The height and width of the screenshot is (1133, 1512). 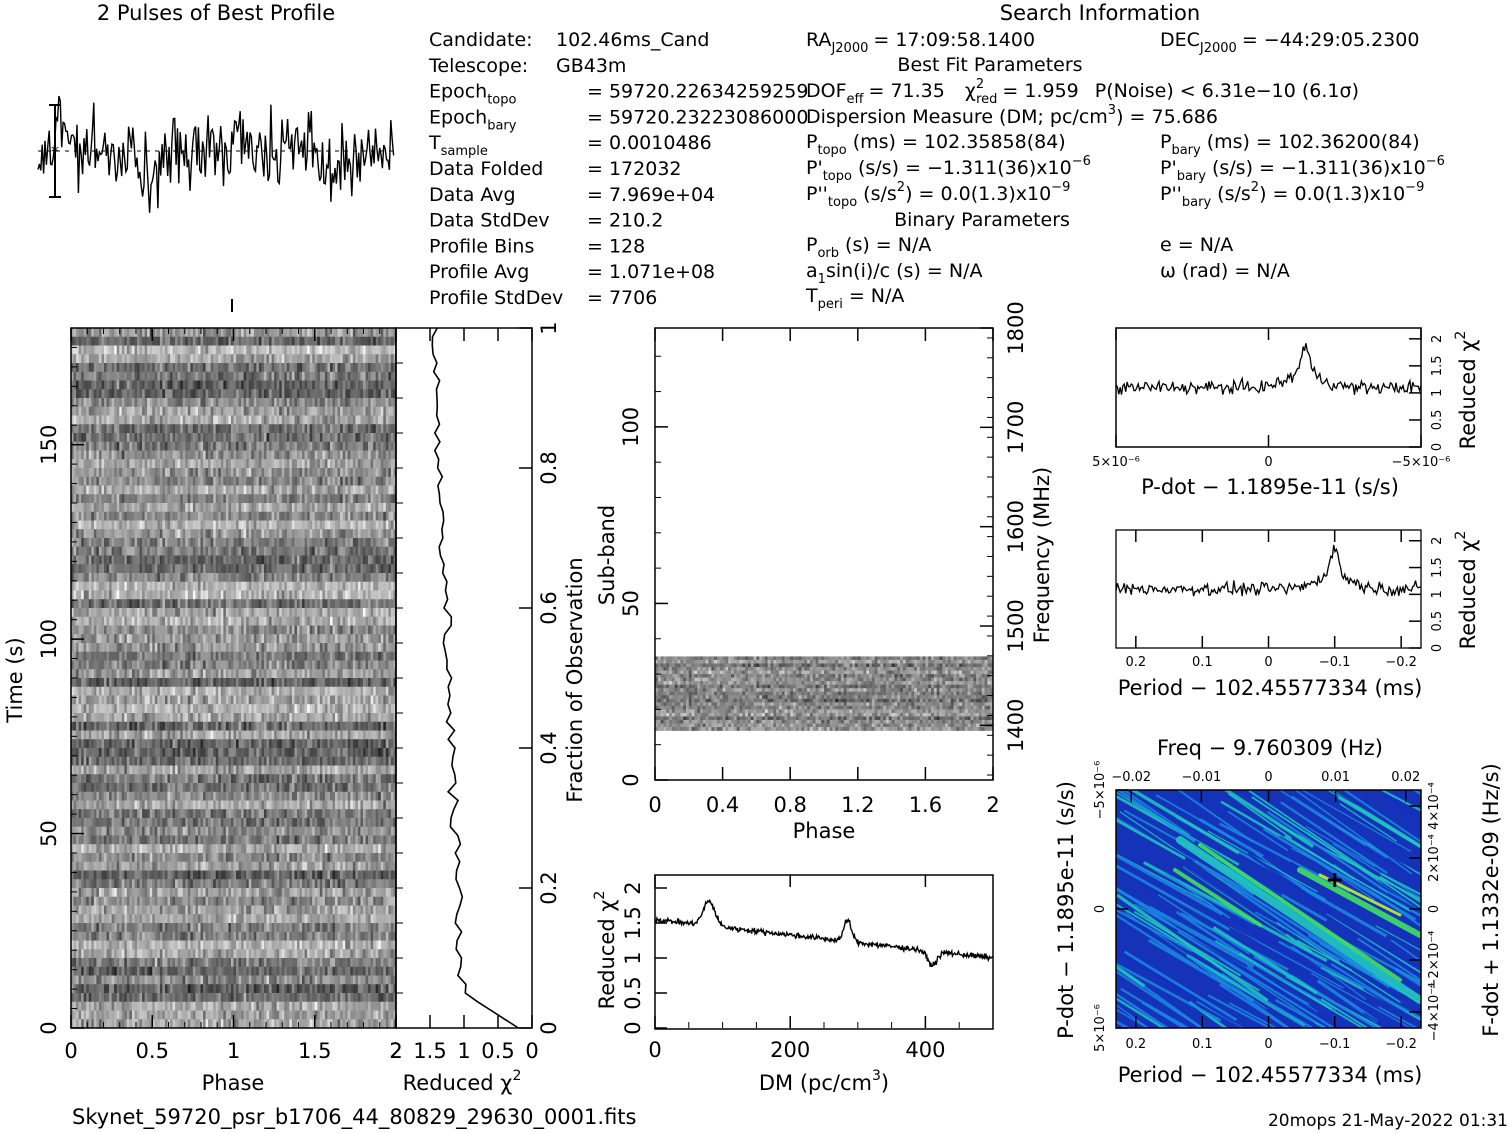 What do you see at coordinates (1135, 1044) in the screenshot?
I see `tick-label: 0.2` at bounding box center [1135, 1044].